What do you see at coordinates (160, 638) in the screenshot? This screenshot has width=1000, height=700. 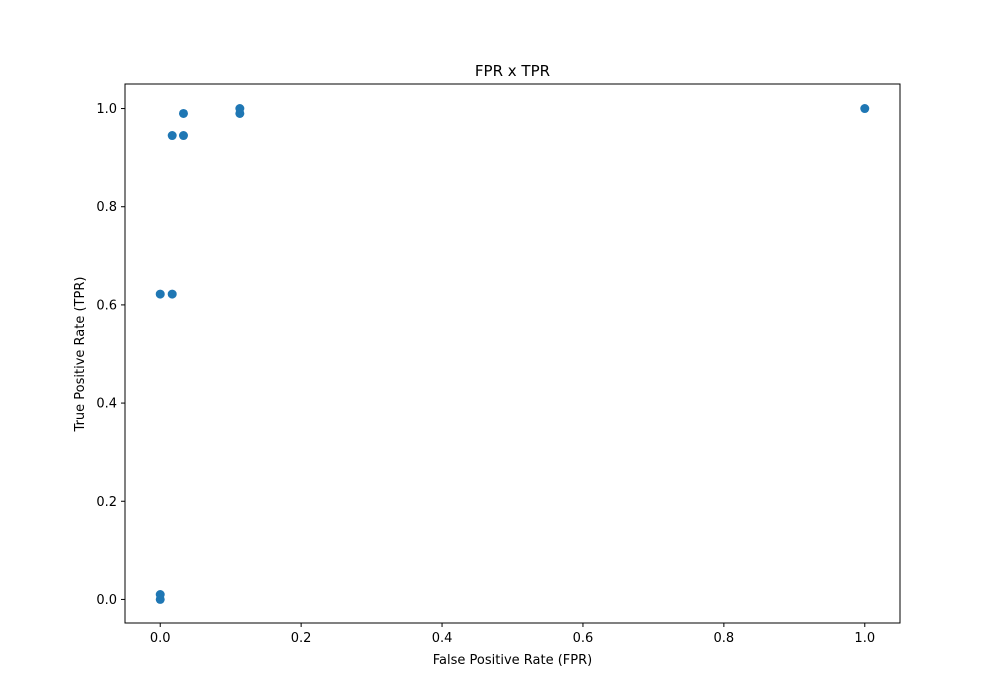 I see `x-tick-label: 0.0` at bounding box center [160, 638].